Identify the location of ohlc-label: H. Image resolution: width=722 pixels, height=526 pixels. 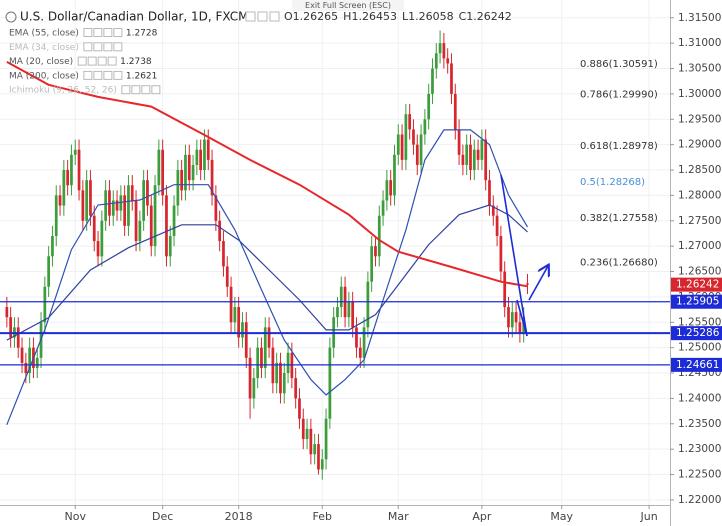
(347, 16).